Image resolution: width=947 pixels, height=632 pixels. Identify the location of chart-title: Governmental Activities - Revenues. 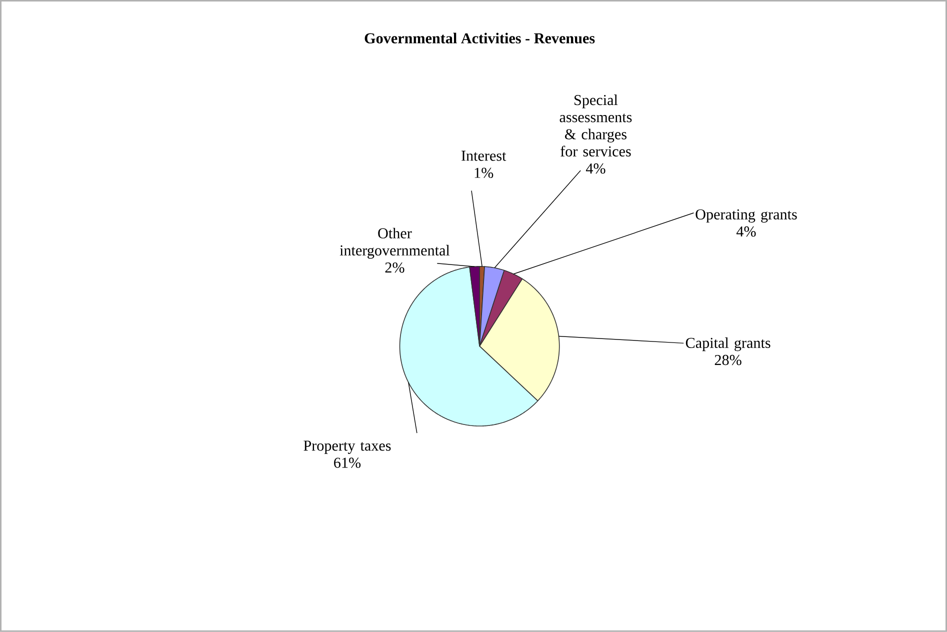
(479, 38).